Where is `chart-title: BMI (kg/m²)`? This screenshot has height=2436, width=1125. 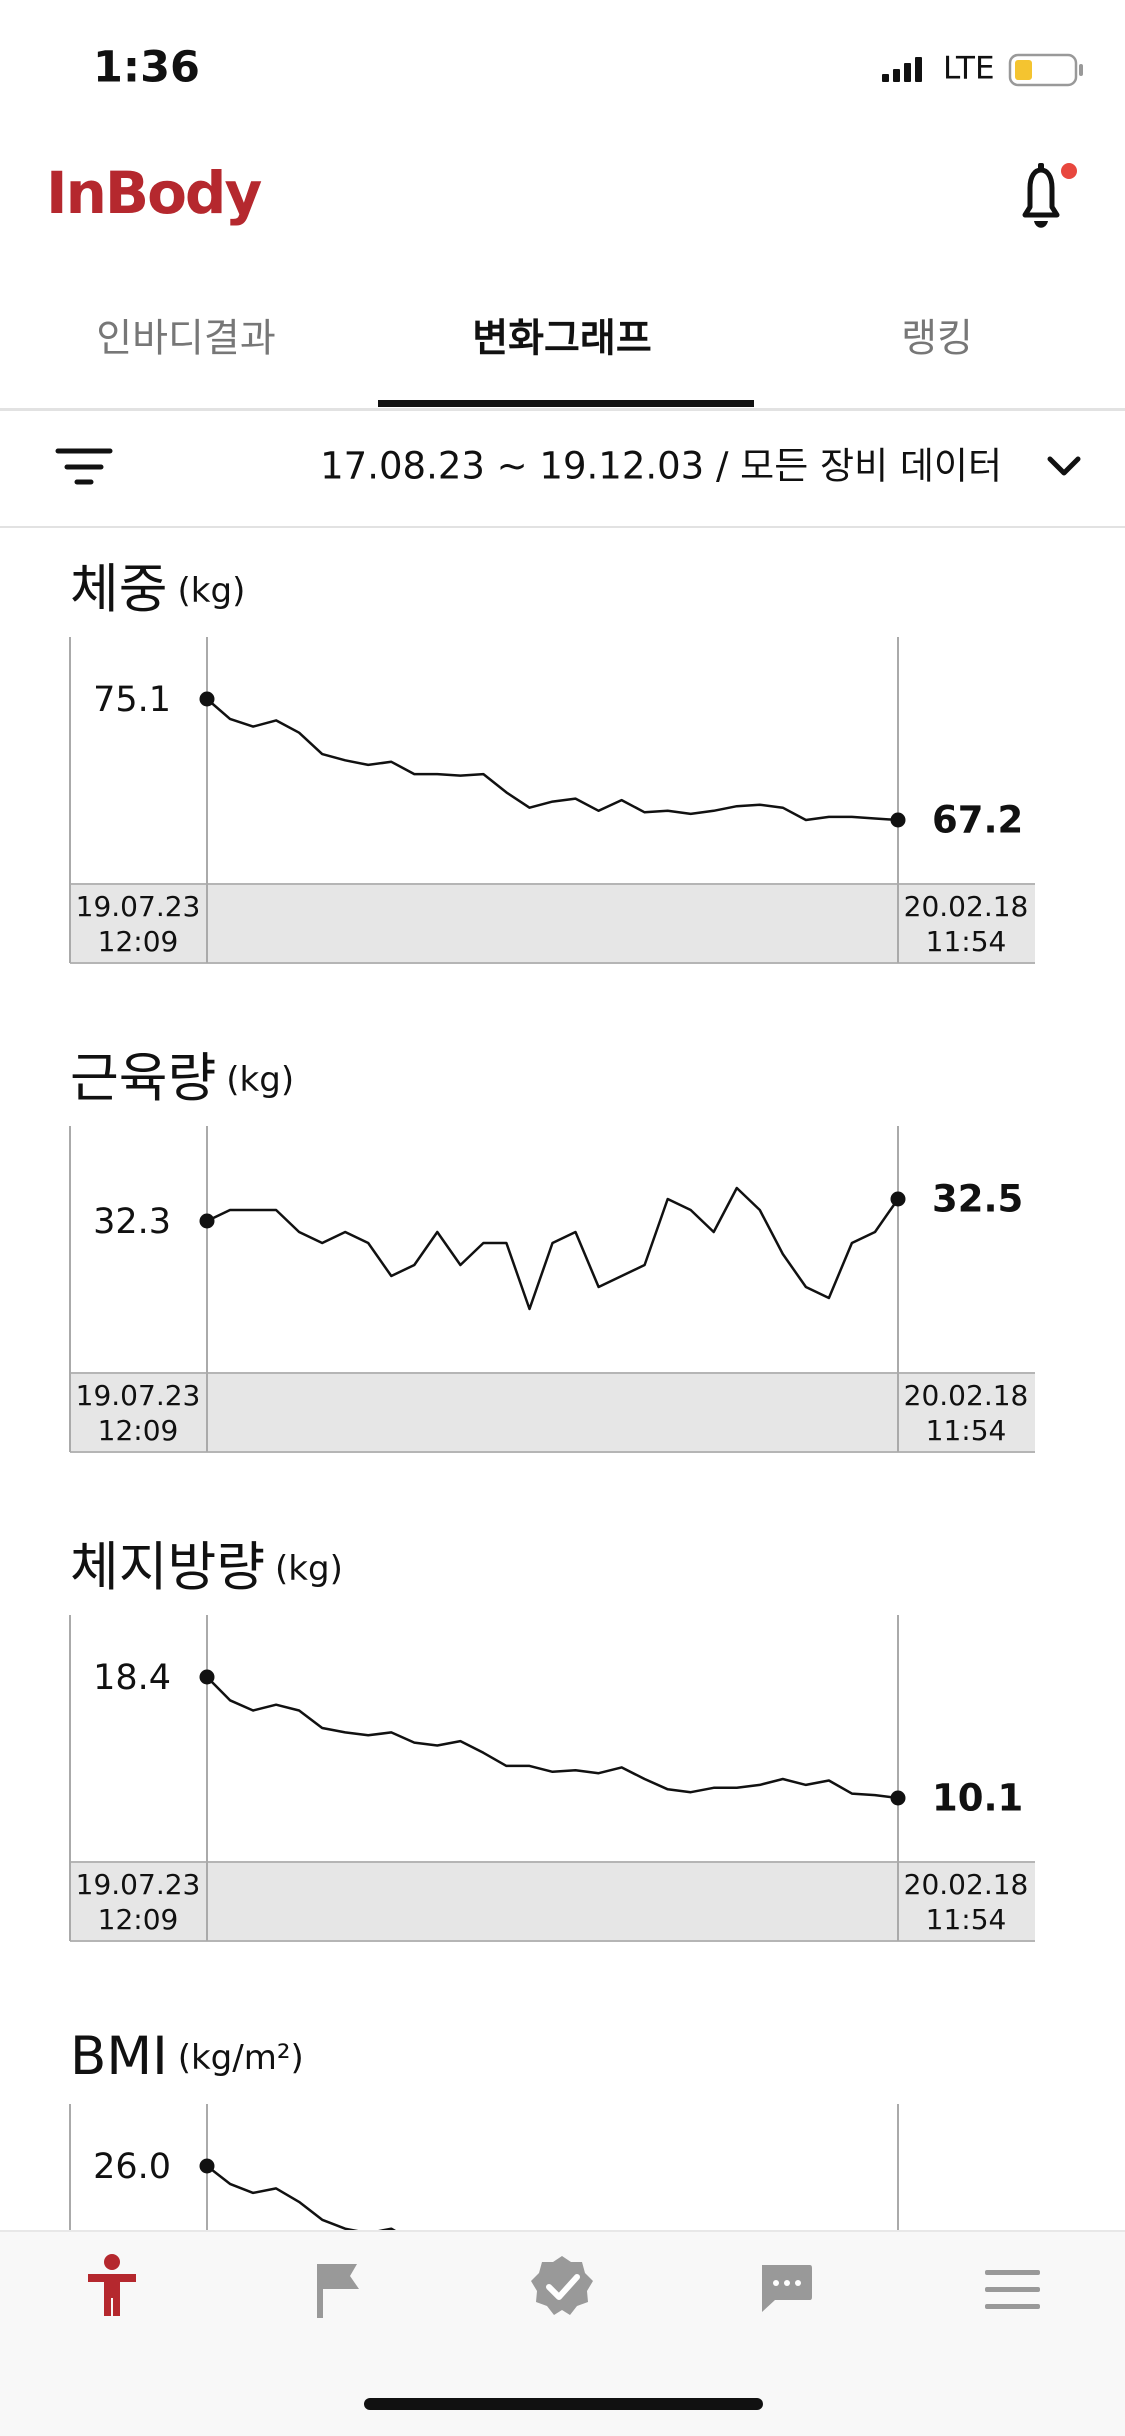 chart-title: BMI (kg/m²) is located at coordinates (187, 2056).